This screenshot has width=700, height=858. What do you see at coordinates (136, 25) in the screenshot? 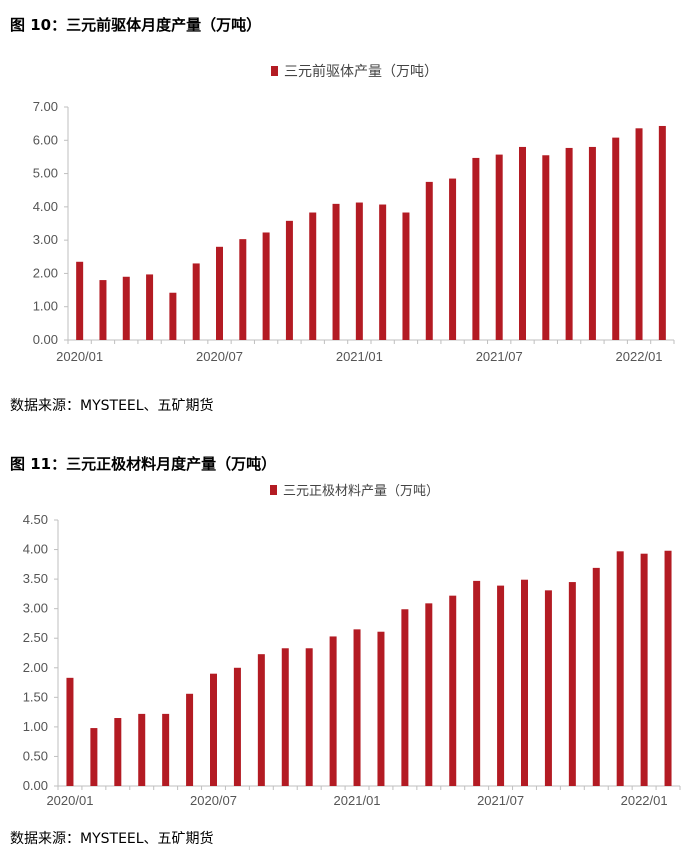
I see `figure-title-precursor: 图 10：三元前驱体月度产量（万吨）` at bounding box center [136, 25].